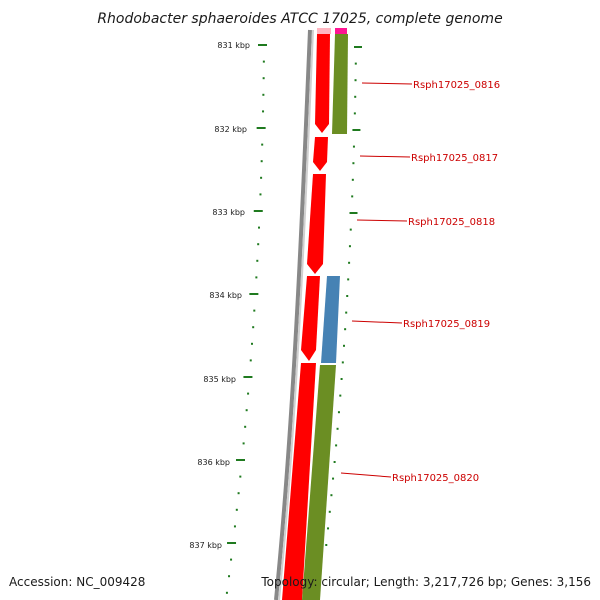 The height and width of the screenshot is (600, 600). Describe the element at coordinates (446, 324) in the screenshot. I see `gene-label-0819: Rsph17025_0819` at that location.